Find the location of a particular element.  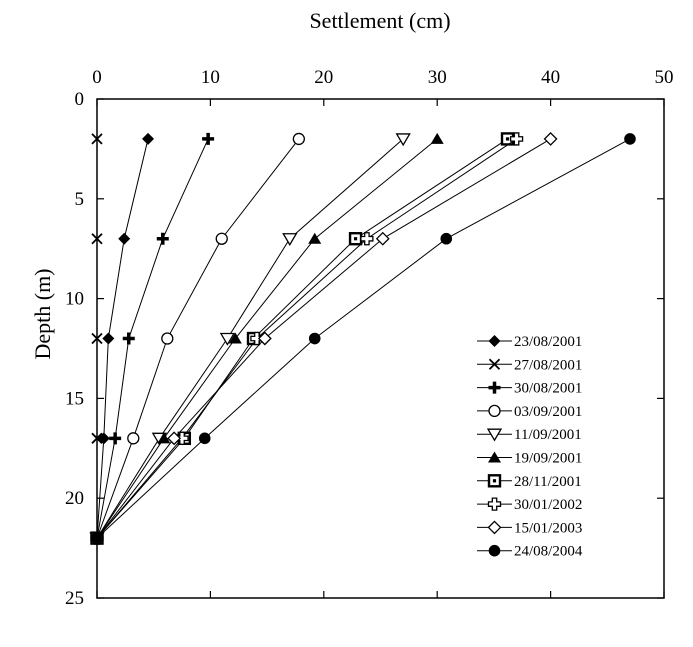

legend-label: 30/08/2001 is located at coordinates (548, 389).